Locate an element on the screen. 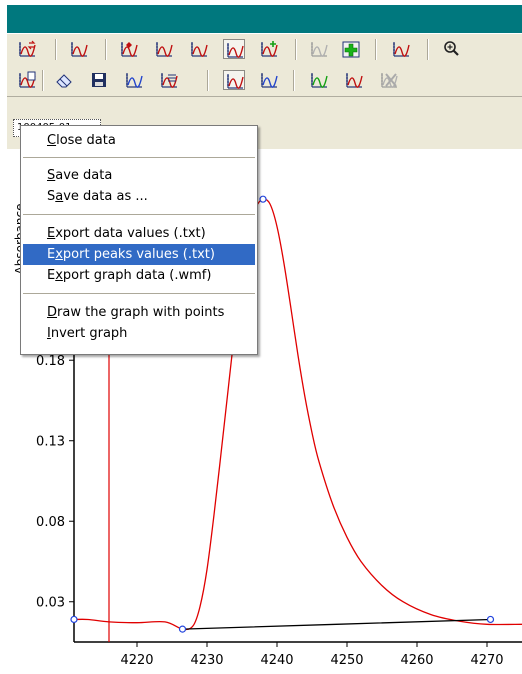 The width and height of the screenshot is (522, 674). graph-disabled-icon is located at coordinates (319, 49).